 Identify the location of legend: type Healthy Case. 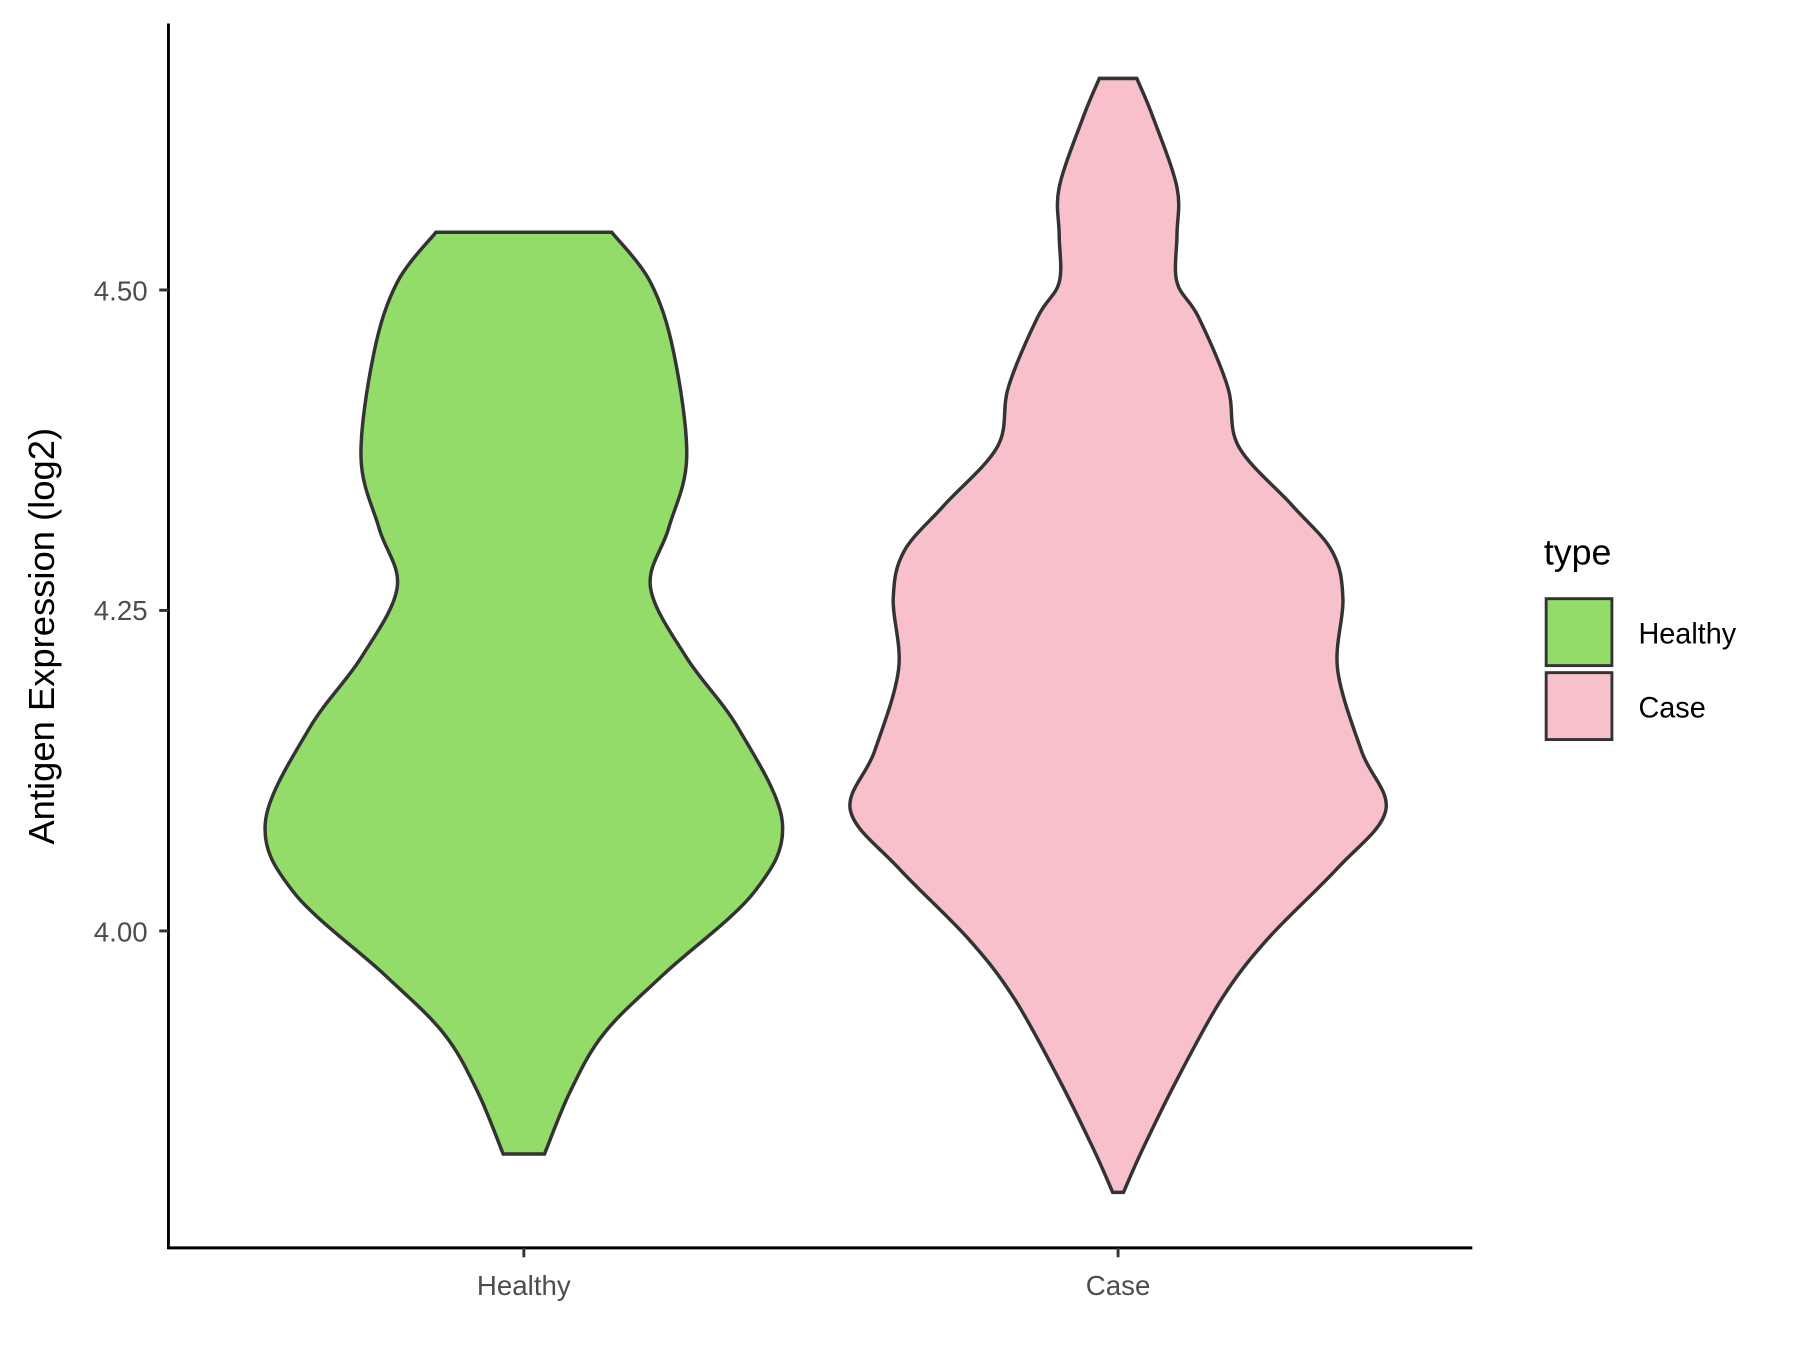
(1640, 636).